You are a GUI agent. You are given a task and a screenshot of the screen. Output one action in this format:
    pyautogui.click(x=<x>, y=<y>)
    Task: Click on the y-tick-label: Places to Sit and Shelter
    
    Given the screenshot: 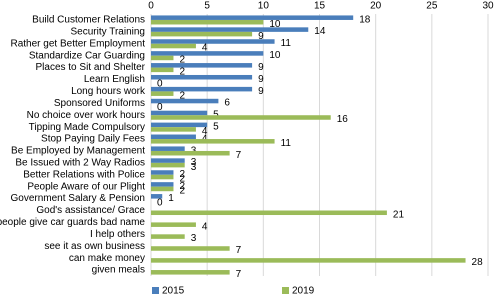 What is the action you would take?
    pyautogui.click(x=90, y=67)
    